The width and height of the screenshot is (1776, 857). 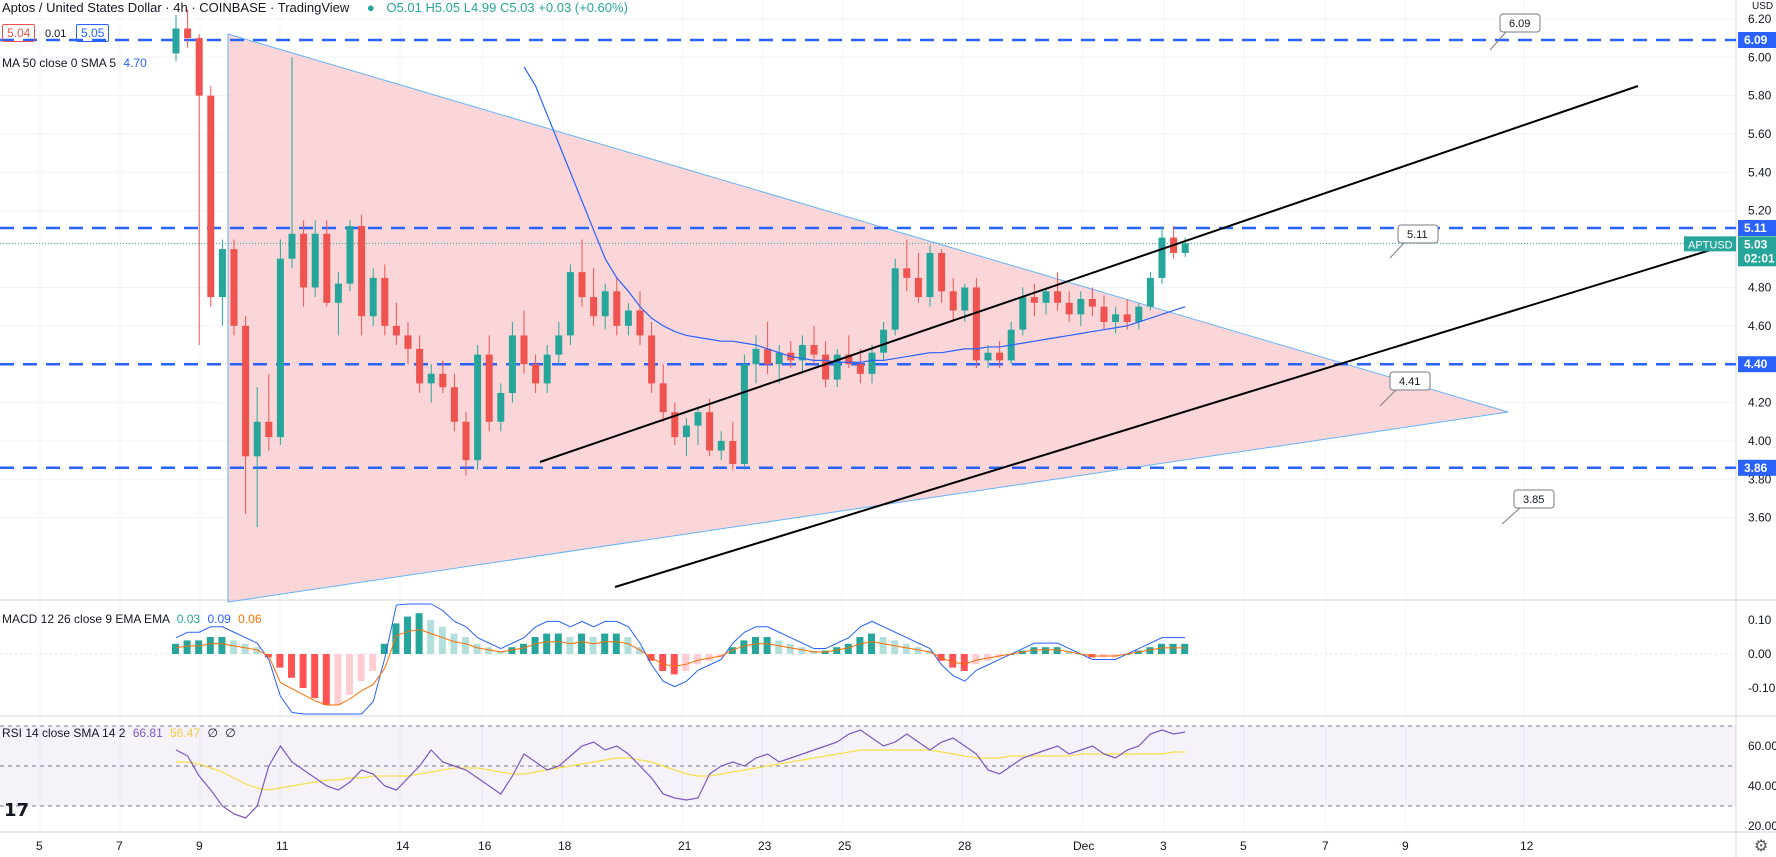 What do you see at coordinates (39, 846) in the screenshot?
I see `time-tick-0: 5` at bounding box center [39, 846].